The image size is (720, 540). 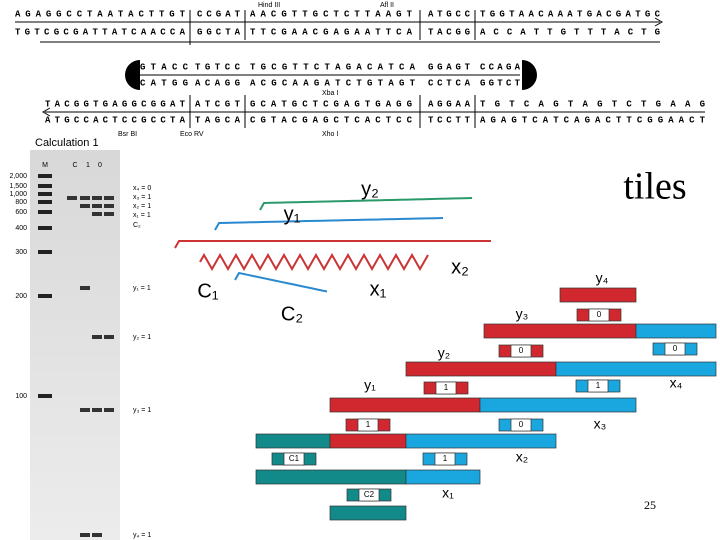 What do you see at coordinates (21, 202) in the screenshot?
I see `size-marker: 800` at bounding box center [21, 202].